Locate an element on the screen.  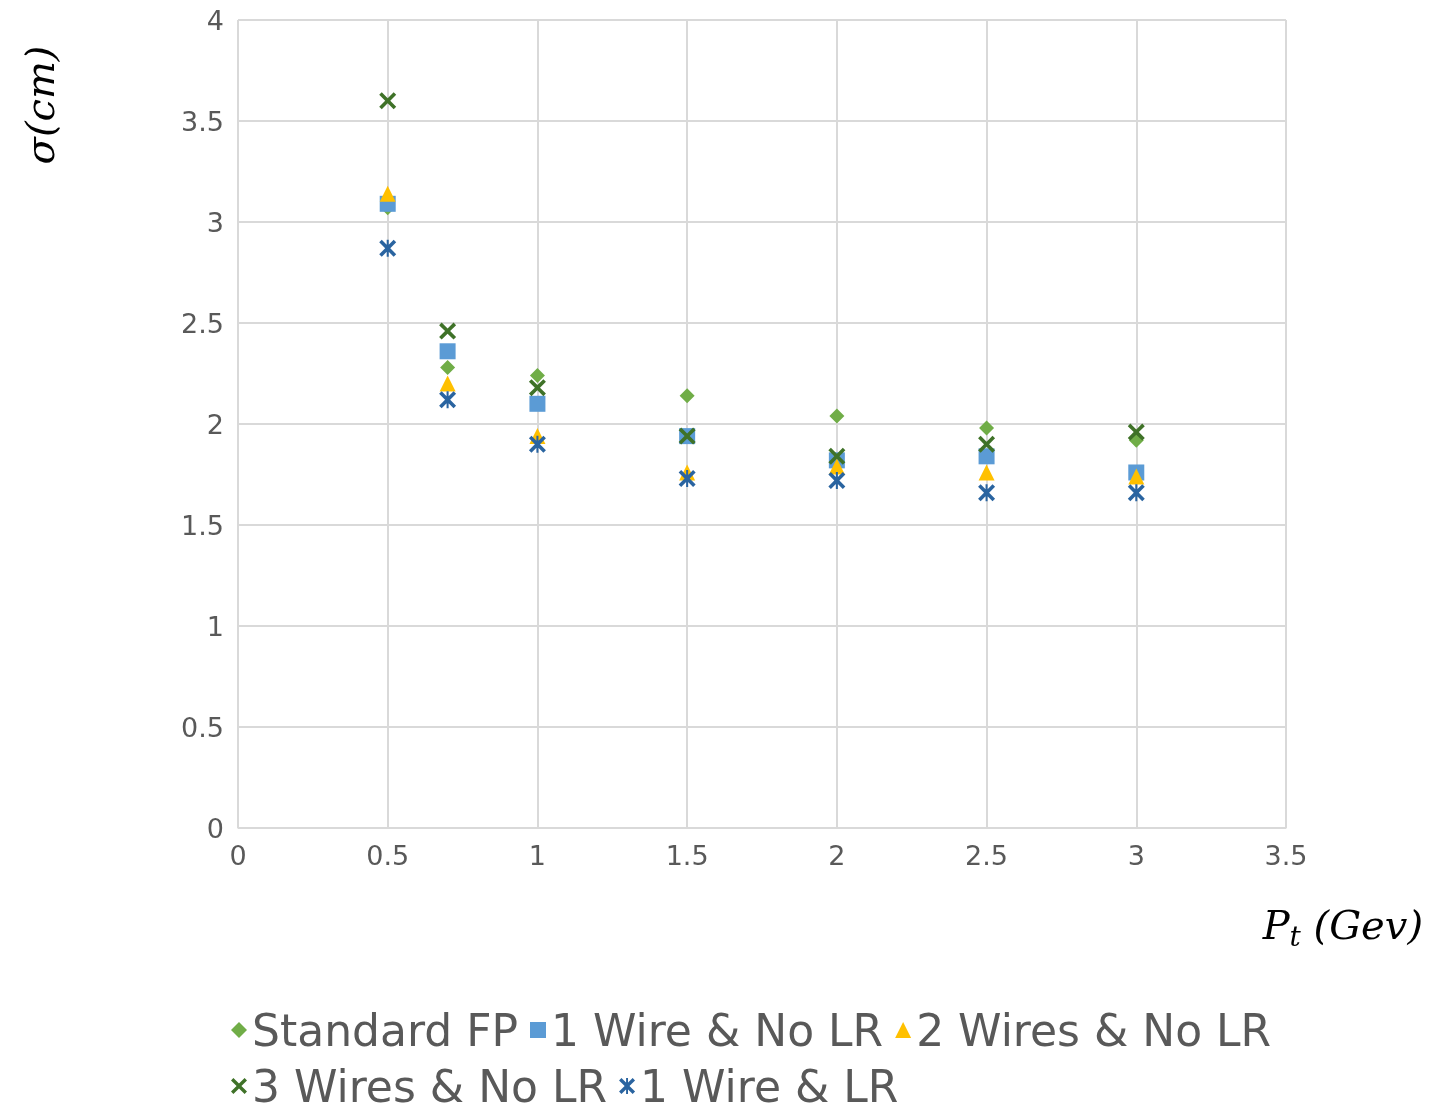
y-tick-label: 2 is located at coordinates (215, 424).